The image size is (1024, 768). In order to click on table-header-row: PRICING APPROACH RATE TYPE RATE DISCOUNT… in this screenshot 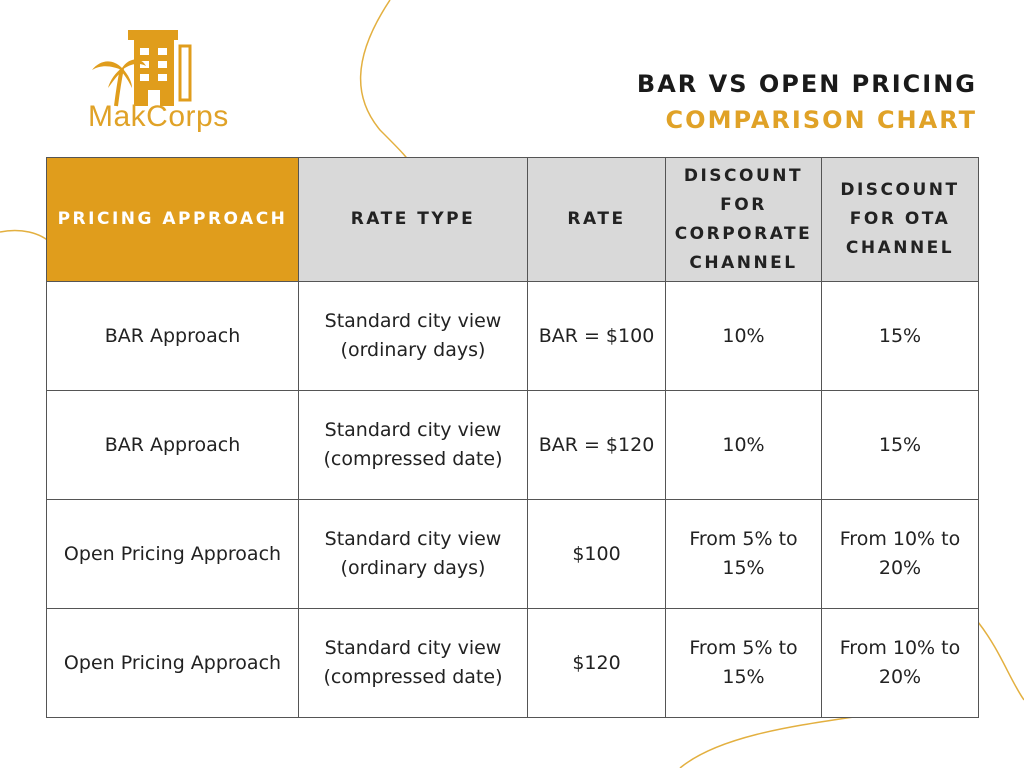, I will do `click(512, 219)`.